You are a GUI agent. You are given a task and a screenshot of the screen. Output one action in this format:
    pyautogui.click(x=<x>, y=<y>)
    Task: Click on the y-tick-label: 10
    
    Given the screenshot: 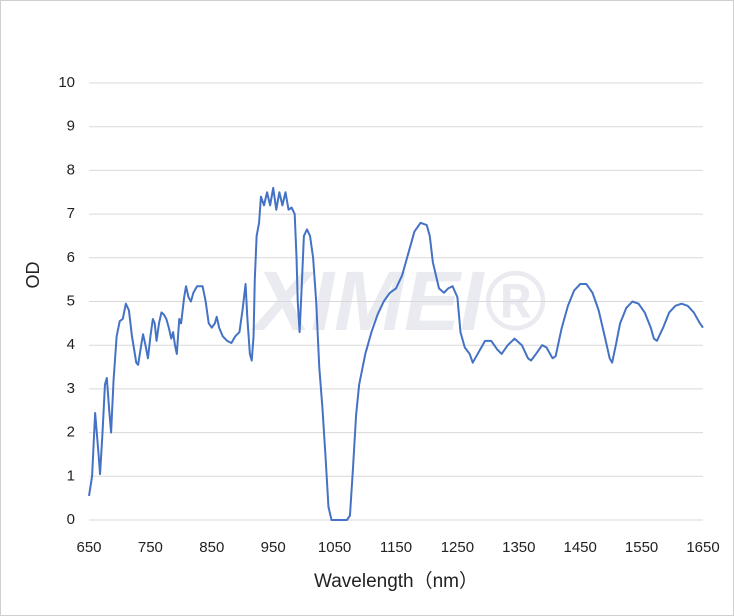 What is the action you would take?
    pyautogui.click(x=66, y=82)
    